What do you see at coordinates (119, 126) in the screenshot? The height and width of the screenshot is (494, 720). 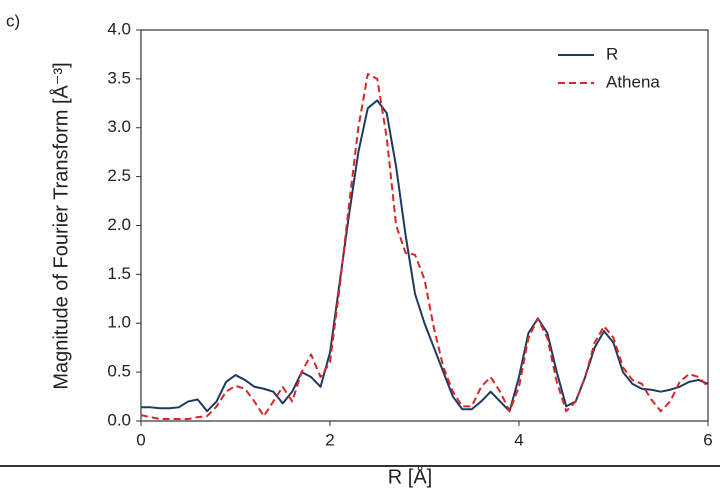 I see `y-tick-label: 3.0` at bounding box center [119, 126].